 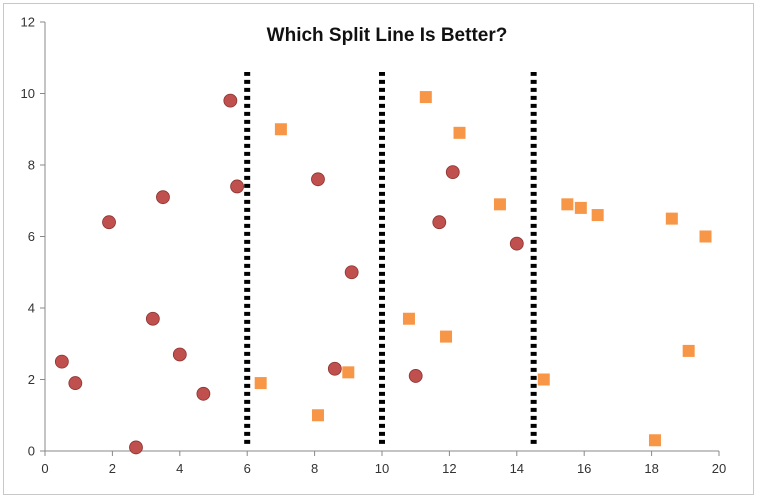 I want to click on y-tick-label: 6, so click(x=31, y=236).